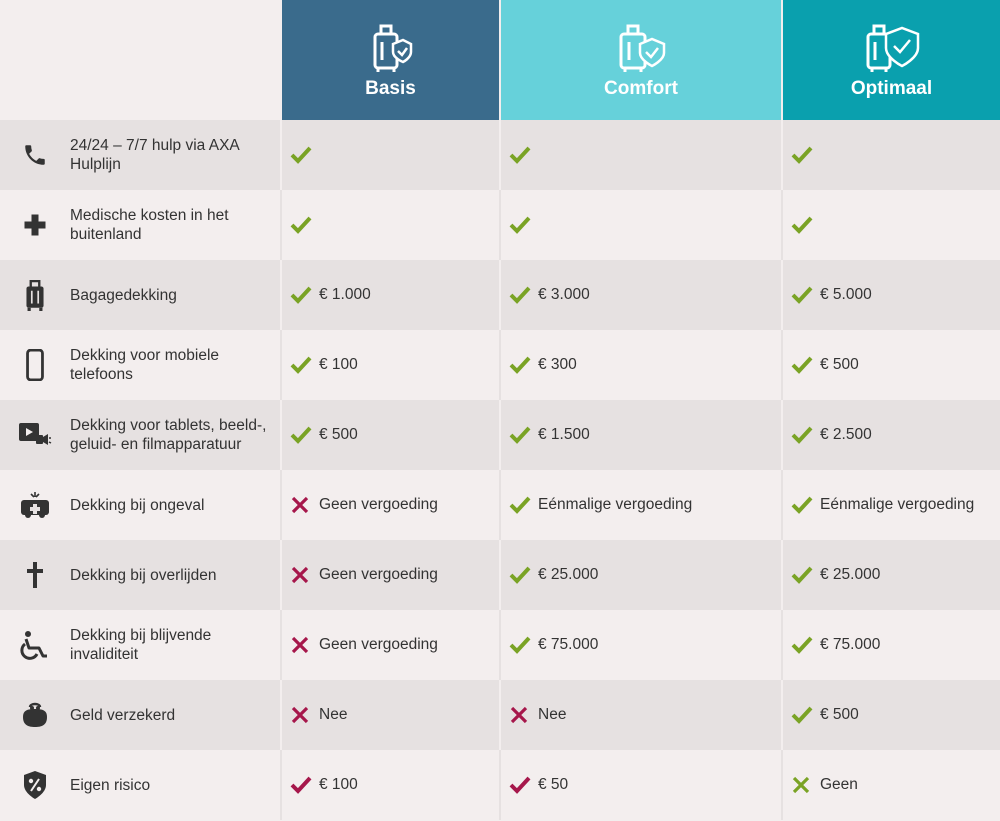  What do you see at coordinates (140, 155) in the screenshot?
I see `feature-cell: 24/24 – 7/7 hulp via AXA Hulplijn` at bounding box center [140, 155].